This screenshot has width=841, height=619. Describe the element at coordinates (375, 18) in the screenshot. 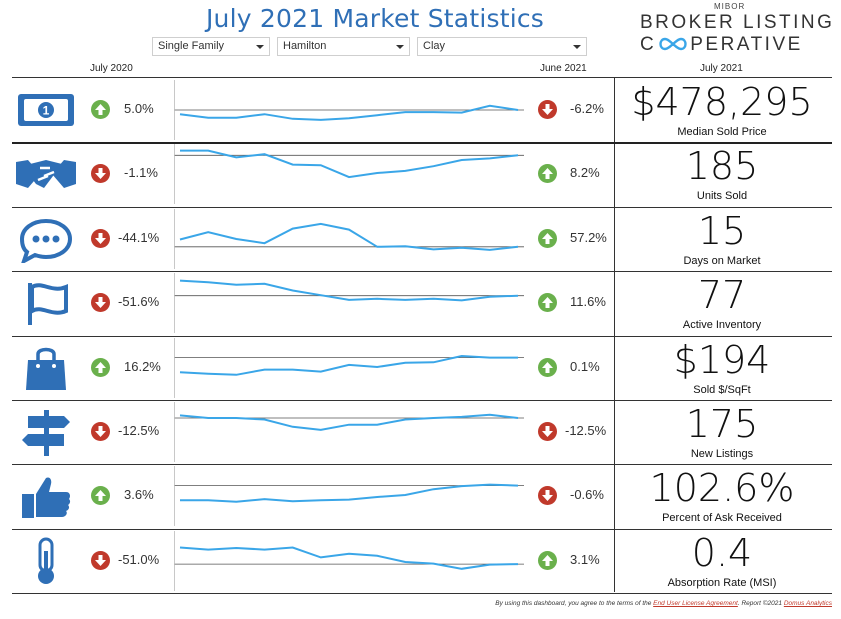

I see `page-title: July 2021 Market Statistics` at that location.